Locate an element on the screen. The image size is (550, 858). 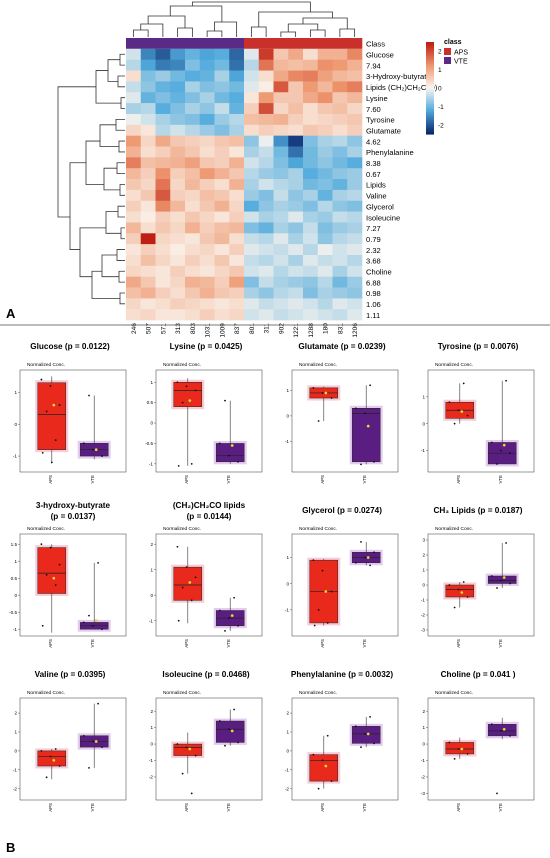
boxplot-title: Tyrosine (p = 0.0076) is located at coordinates (478, 346).